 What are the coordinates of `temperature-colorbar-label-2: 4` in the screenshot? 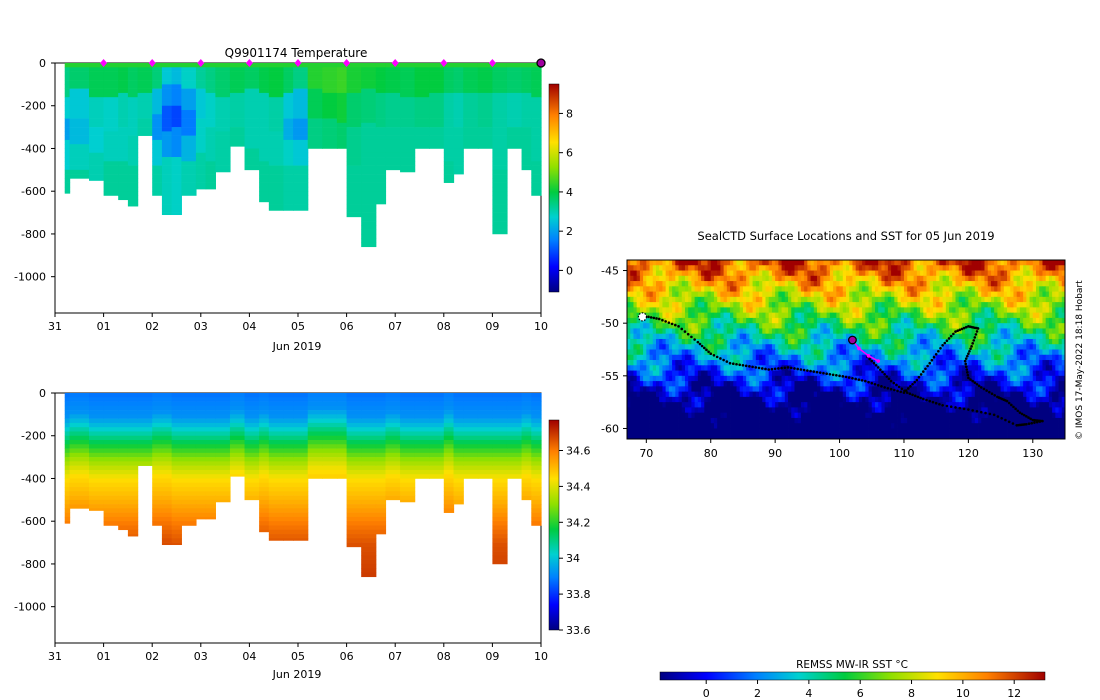 It's located at (569, 192).